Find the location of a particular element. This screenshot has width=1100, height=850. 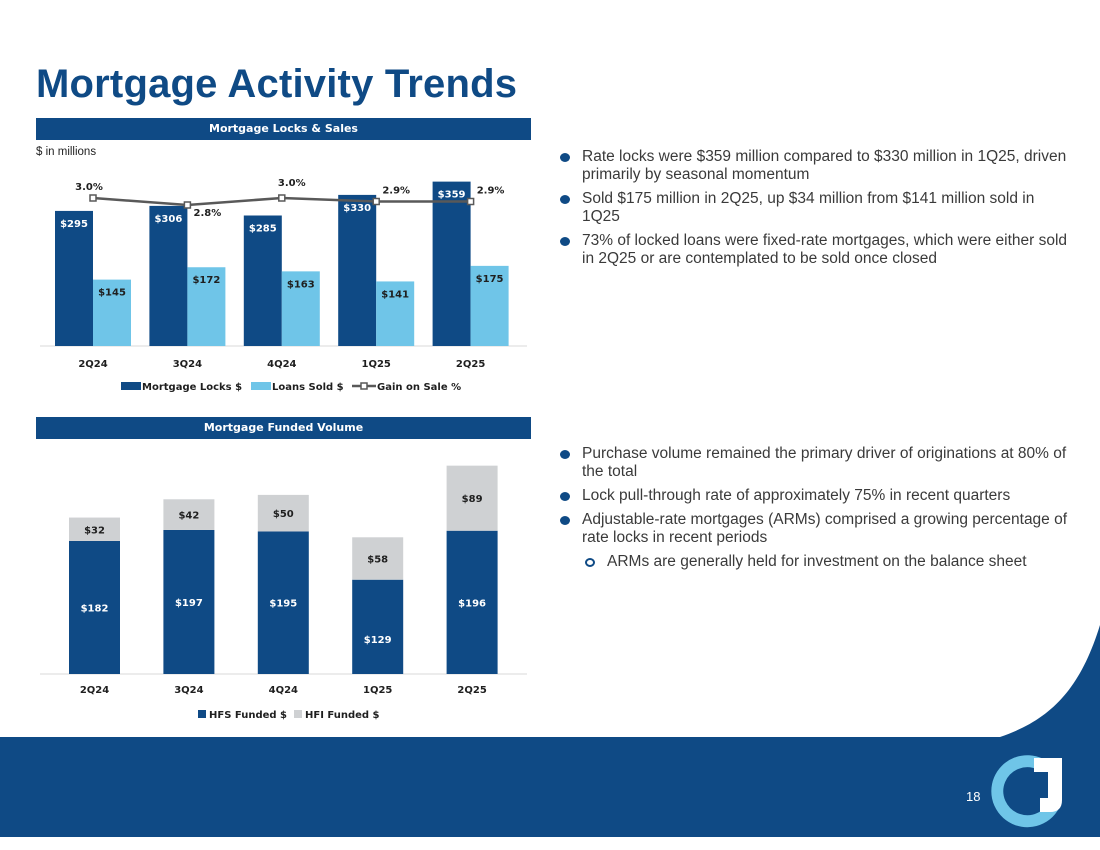

hfi-funded-label: $50 is located at coordinates (283, 514).